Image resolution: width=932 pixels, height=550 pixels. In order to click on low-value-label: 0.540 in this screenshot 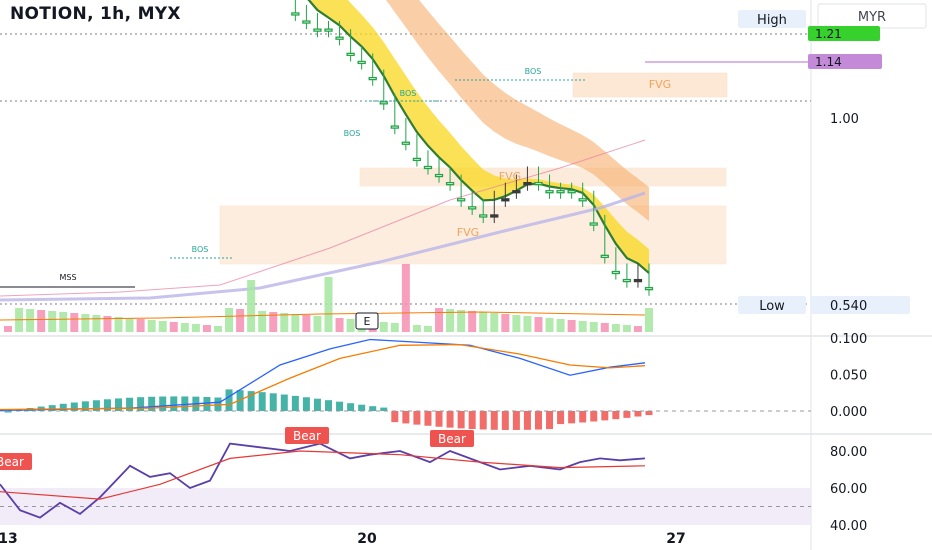, I will do `click(848, 306)`.